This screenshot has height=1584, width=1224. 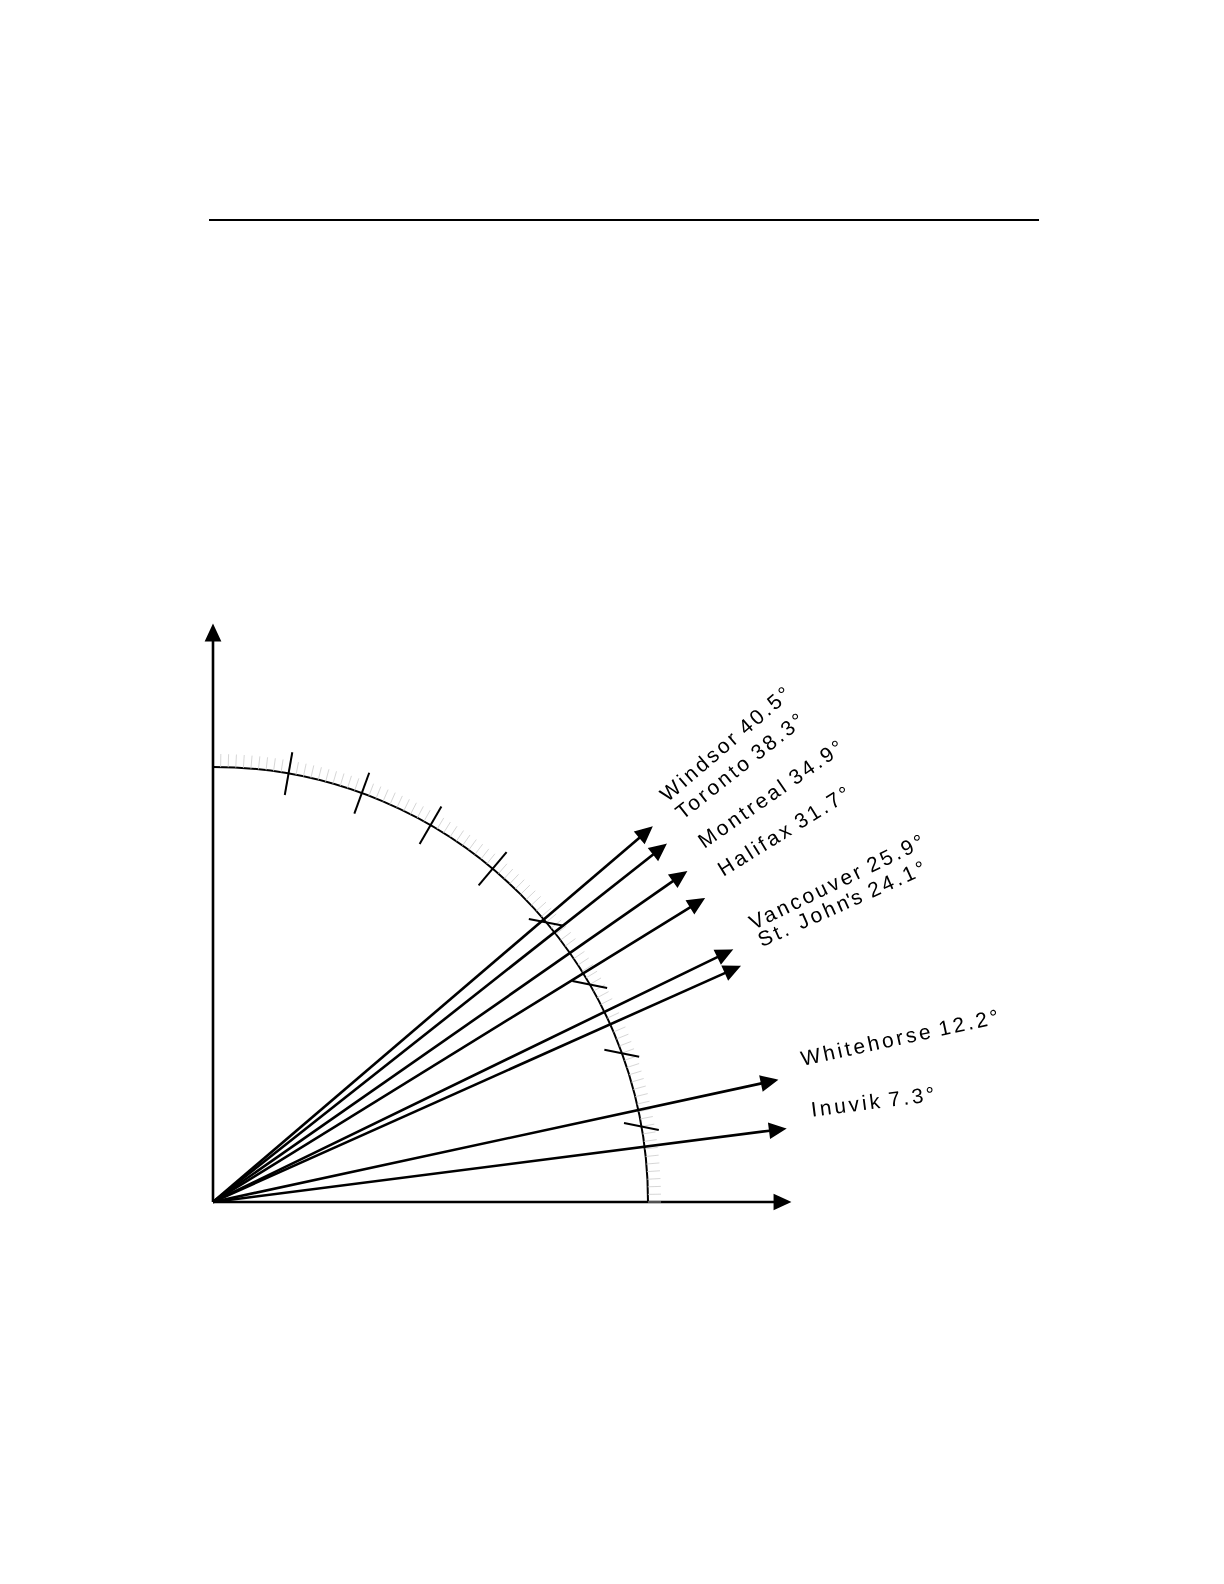 I want to click on category-label: Inuvik, so click(x=846, y=1105).